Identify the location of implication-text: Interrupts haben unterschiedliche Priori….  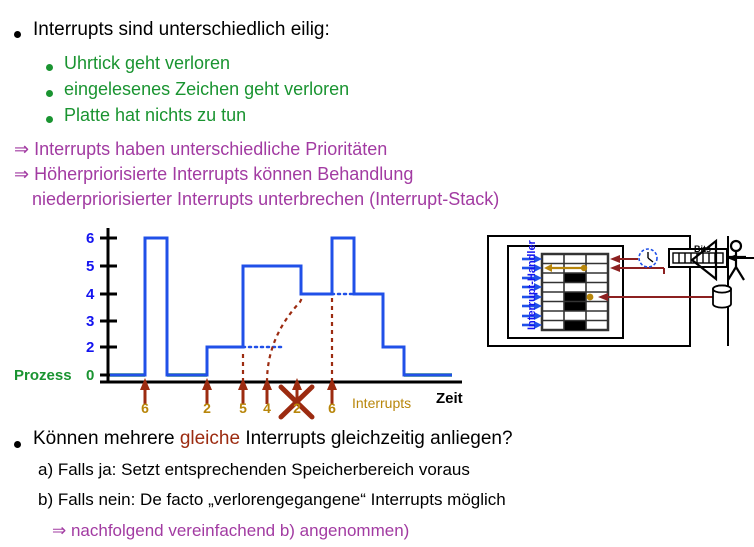
(211, 149).